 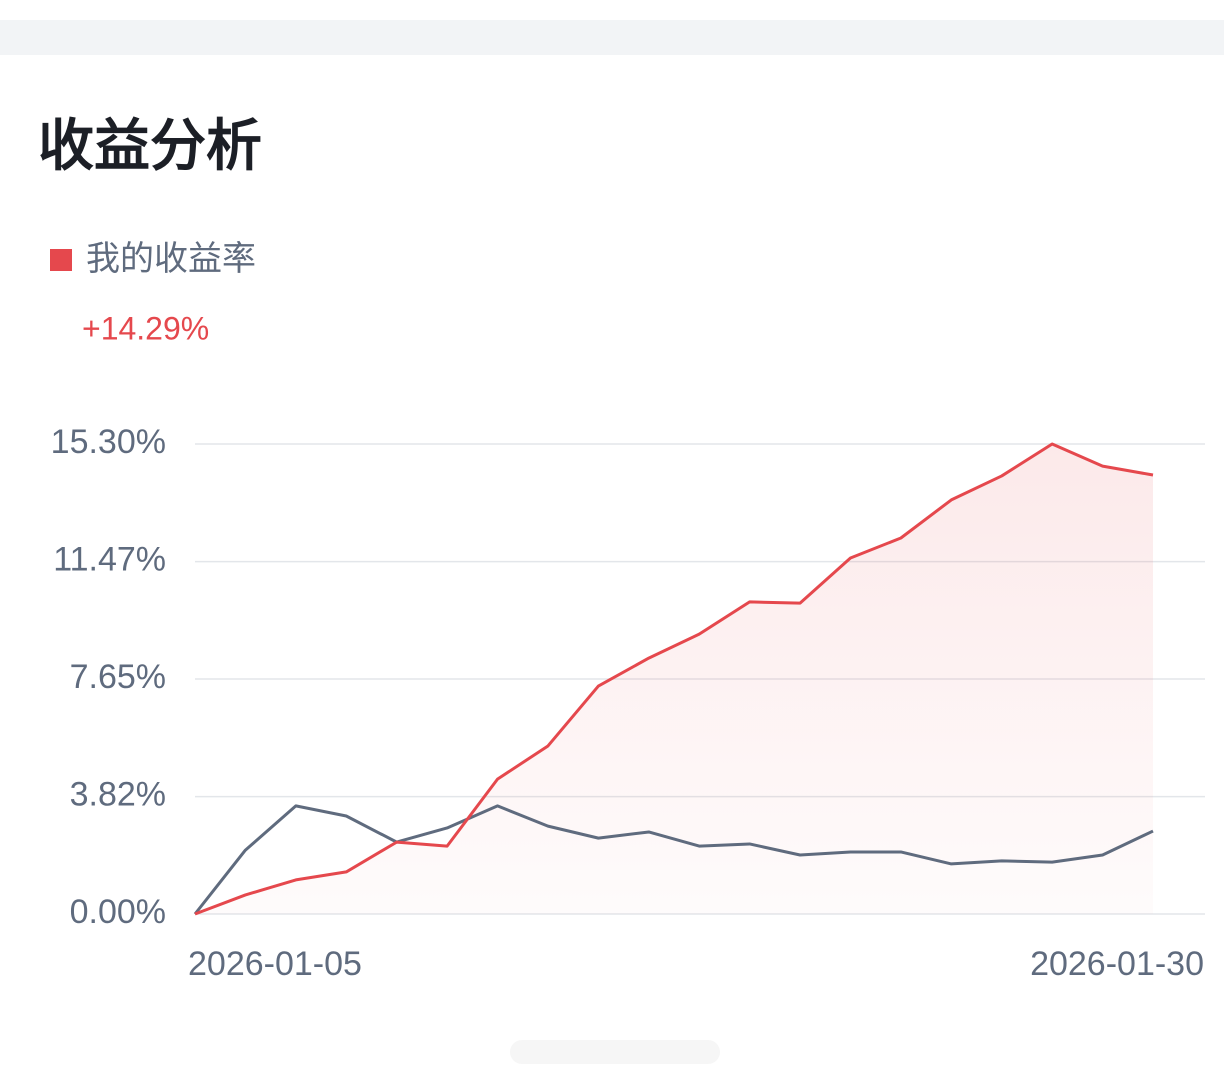 I want to click on y-tick-label: 7.65%, so click(x=118, y=677).